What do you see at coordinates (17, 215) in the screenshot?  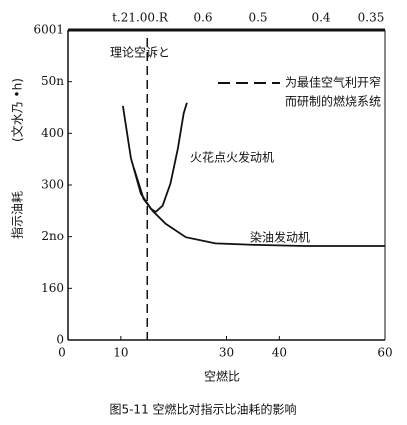 I see `y-axis-title: 指示油耗` at bounding box center [17, 215].